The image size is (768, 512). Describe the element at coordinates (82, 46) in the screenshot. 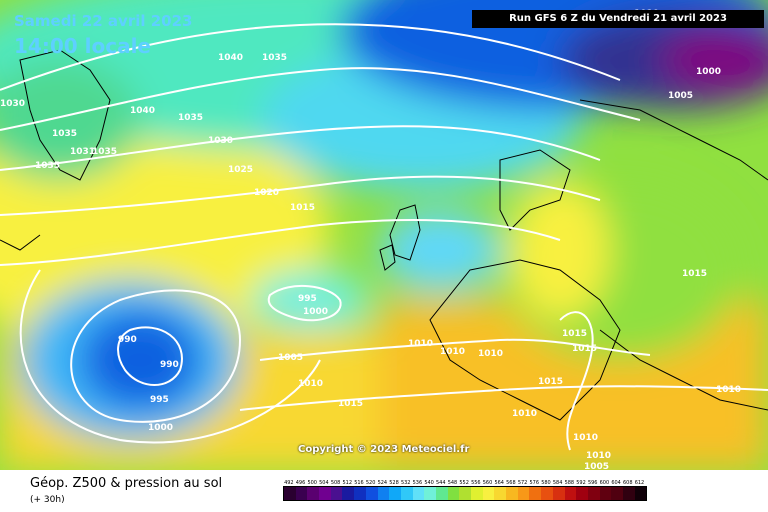

I see `forecast-time: 14:00 locale` at that location.